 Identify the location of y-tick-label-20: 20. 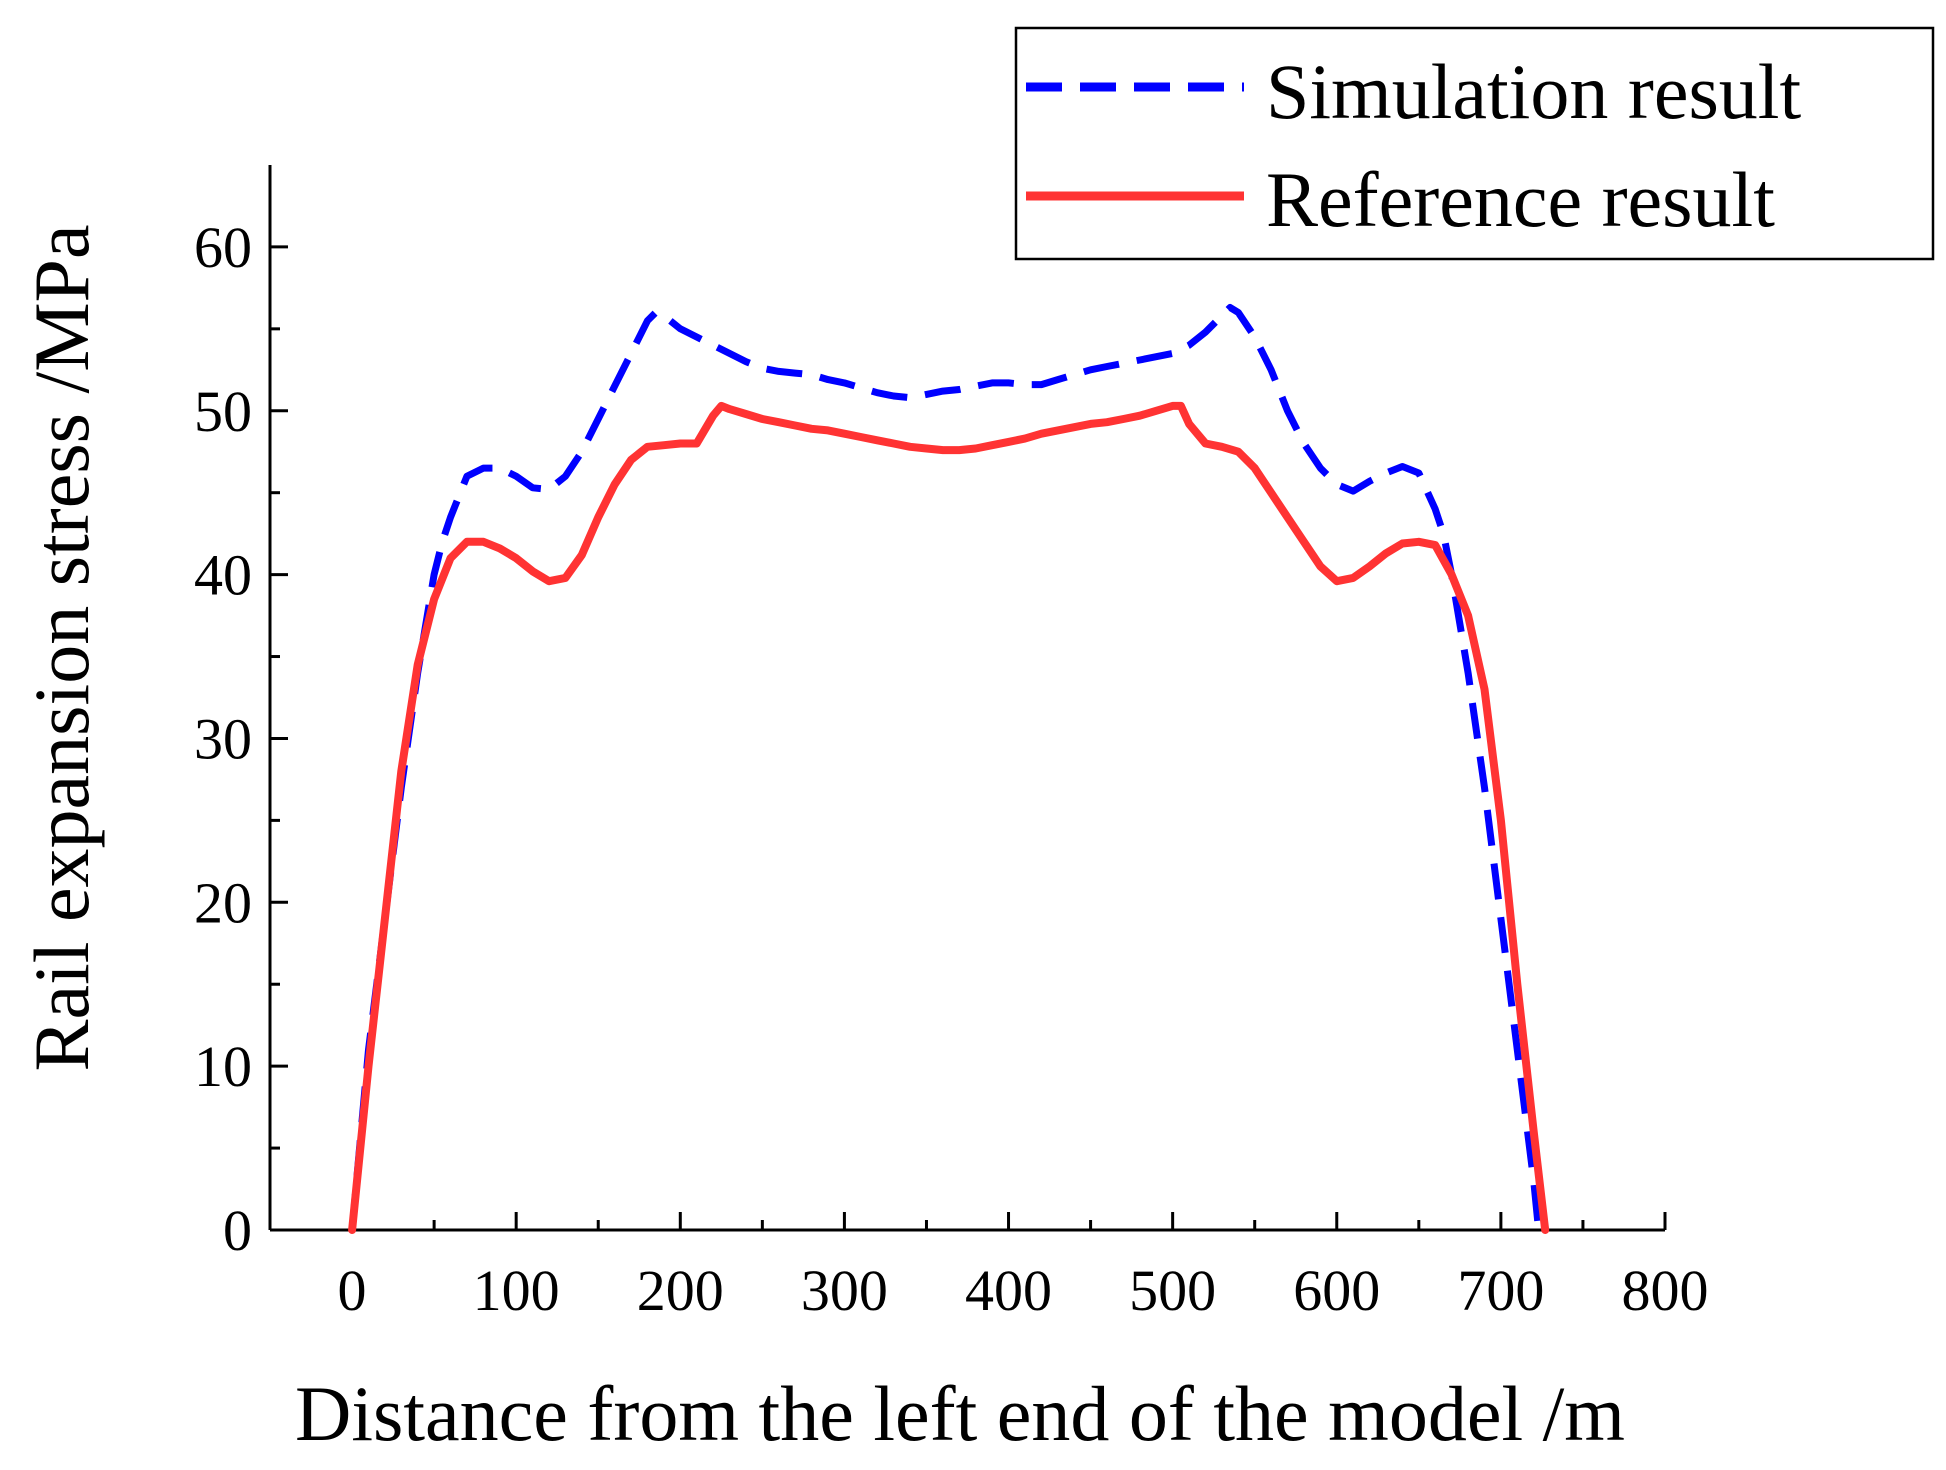
(223, 902).